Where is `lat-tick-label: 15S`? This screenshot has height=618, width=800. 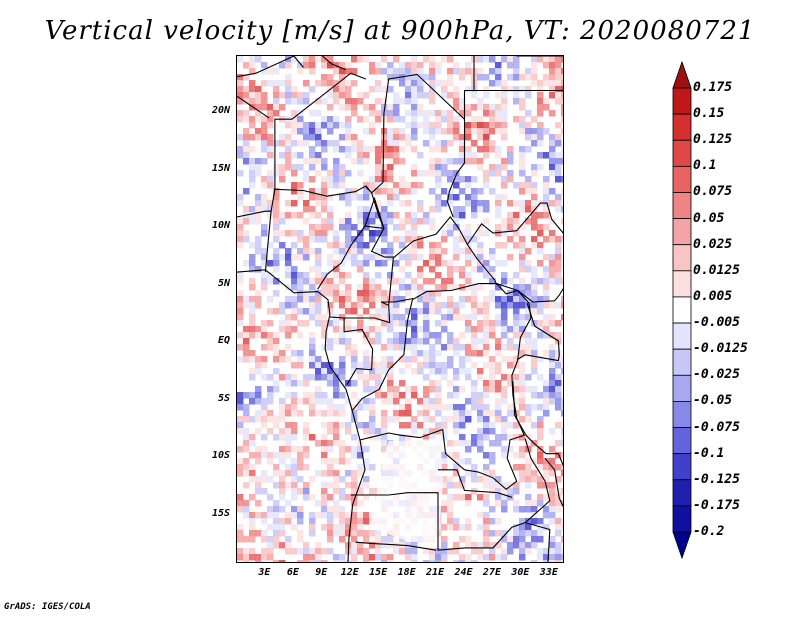
lat-tick-label: 15S is located at coordinates (220, 513).